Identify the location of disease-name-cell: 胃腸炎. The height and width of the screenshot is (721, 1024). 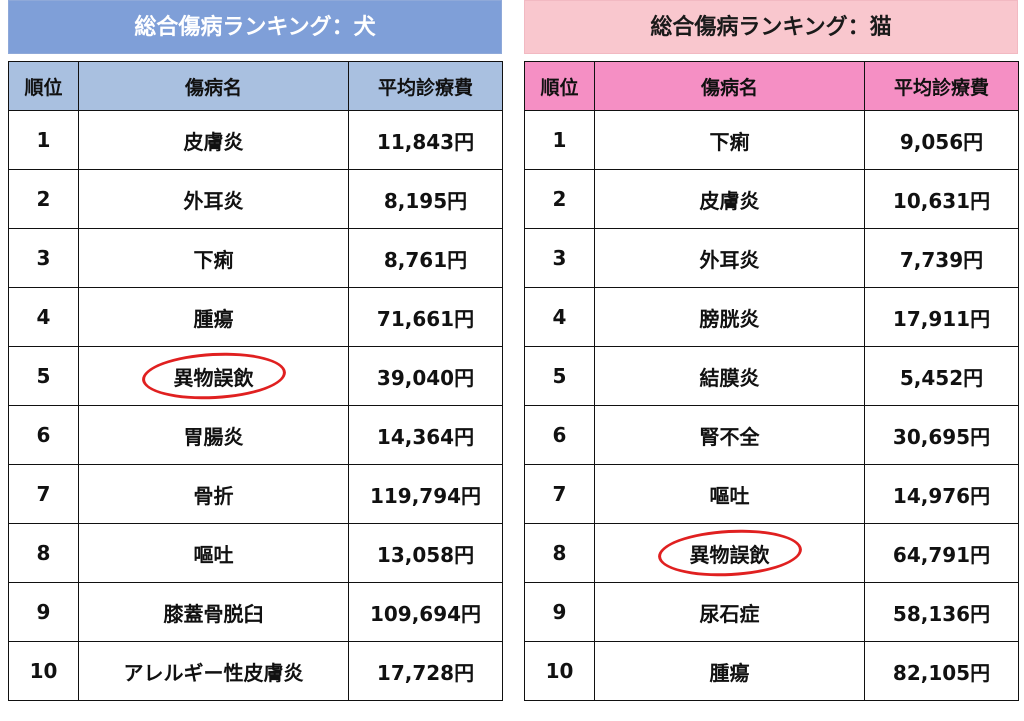
(213, 435).